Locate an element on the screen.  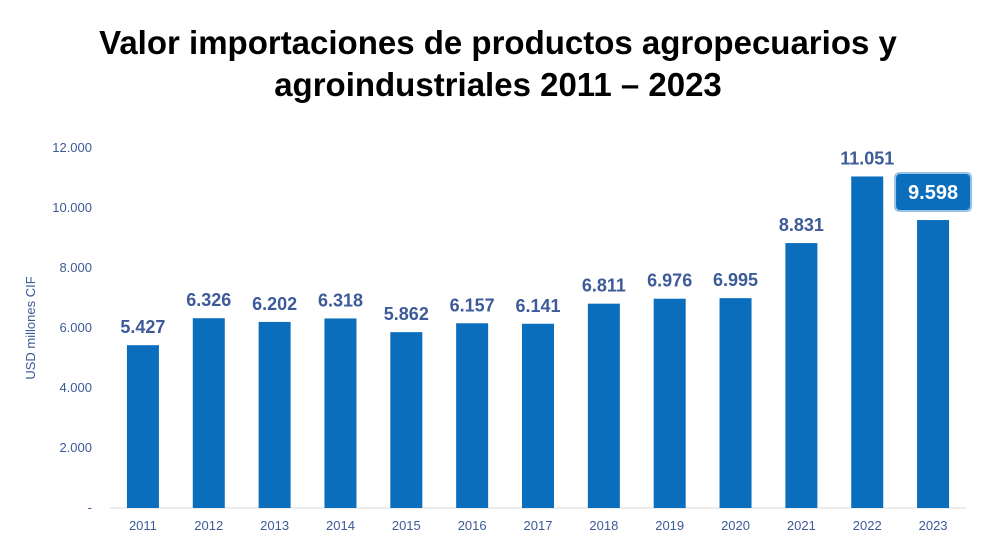
bar-2022 is located at coordinates (867, 342).